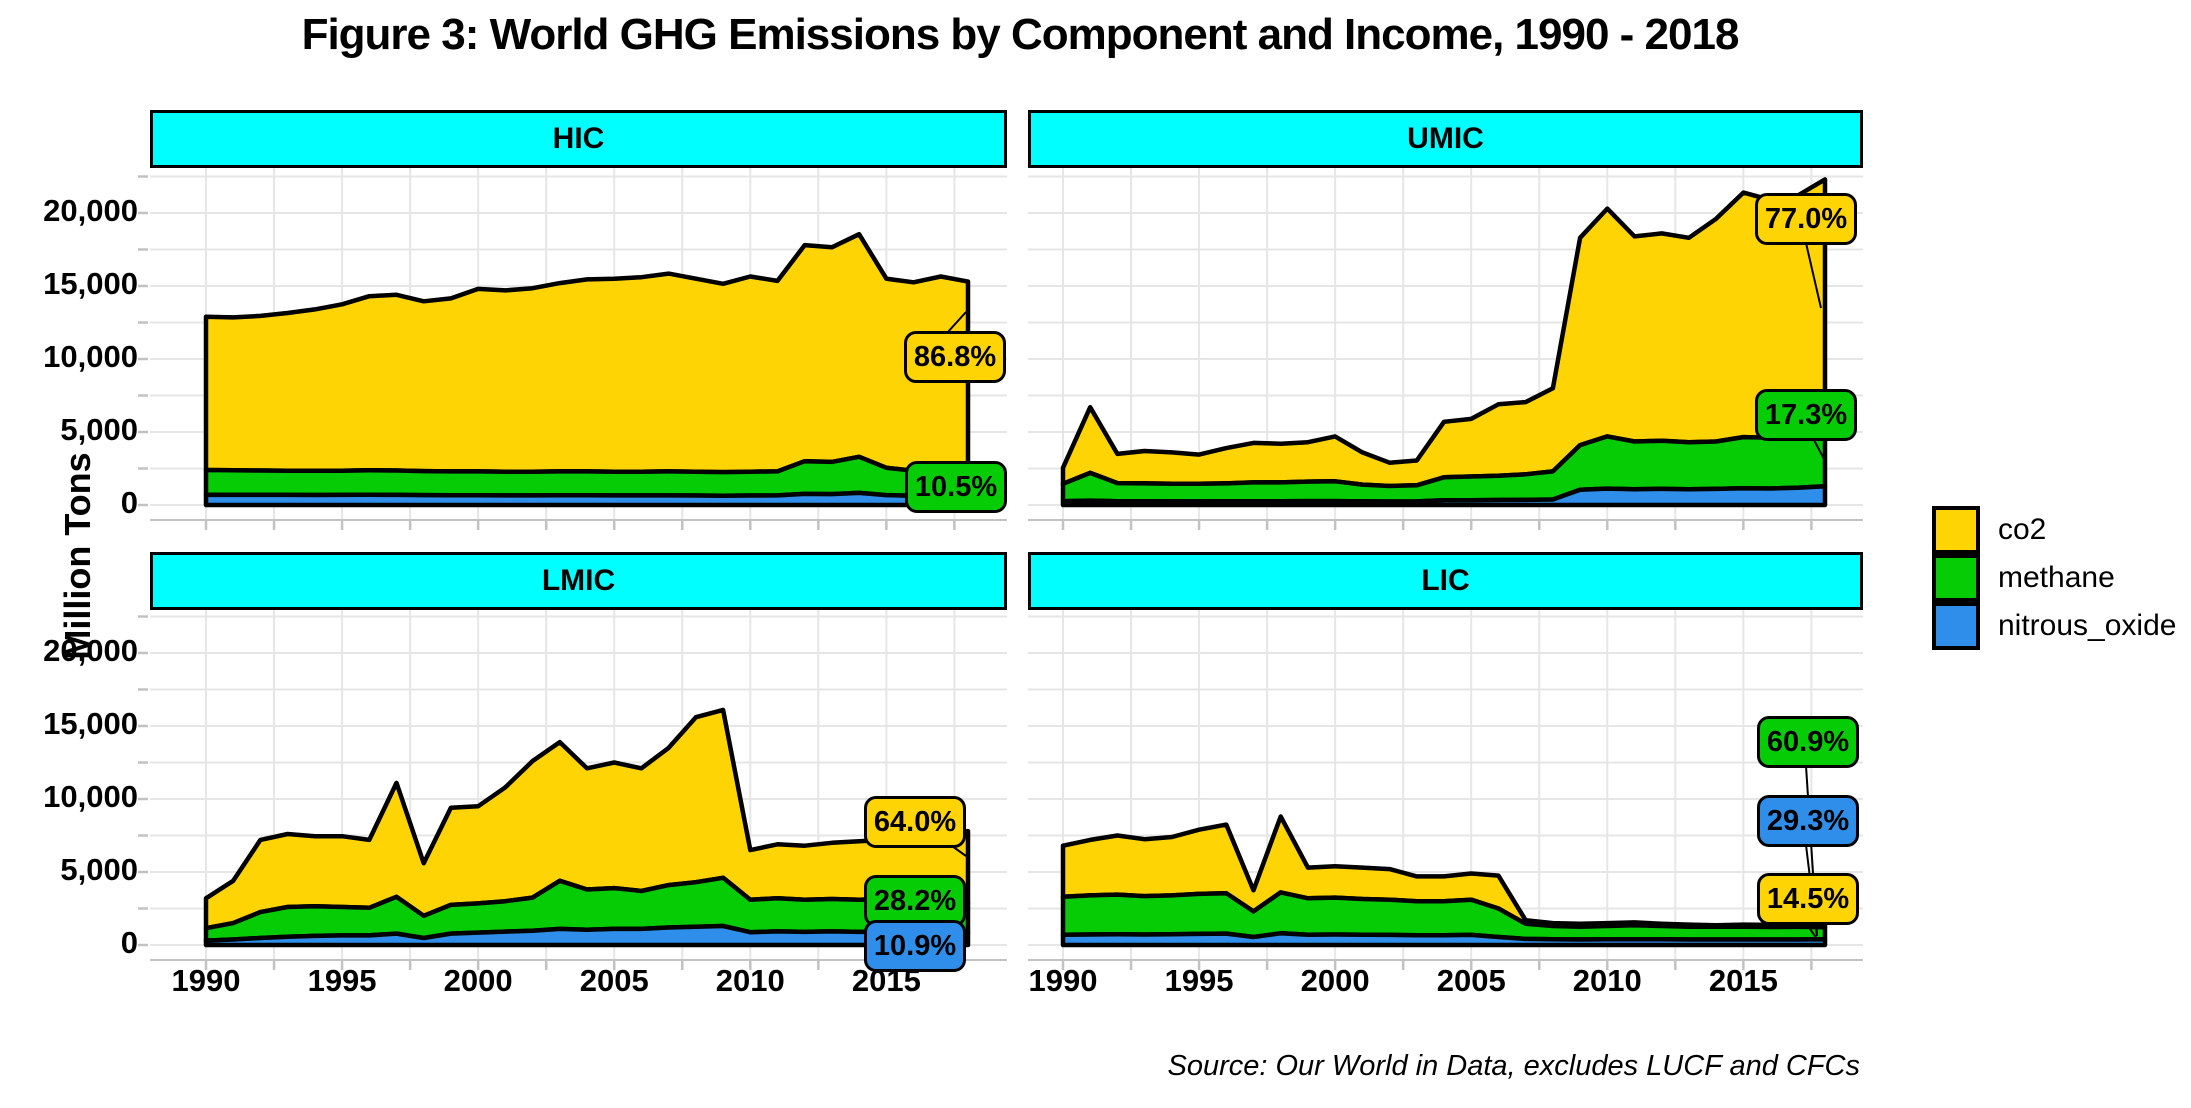 The width and height of the screenshot is (2191, 1108). I want to click on pct-label-lic-co2: 14.5%, so click(1808, 899).